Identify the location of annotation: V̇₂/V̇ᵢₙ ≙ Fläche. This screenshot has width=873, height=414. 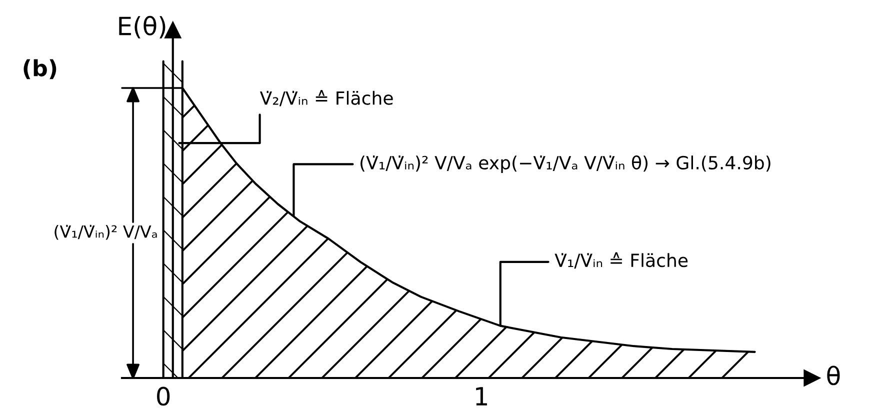
(326, 98).